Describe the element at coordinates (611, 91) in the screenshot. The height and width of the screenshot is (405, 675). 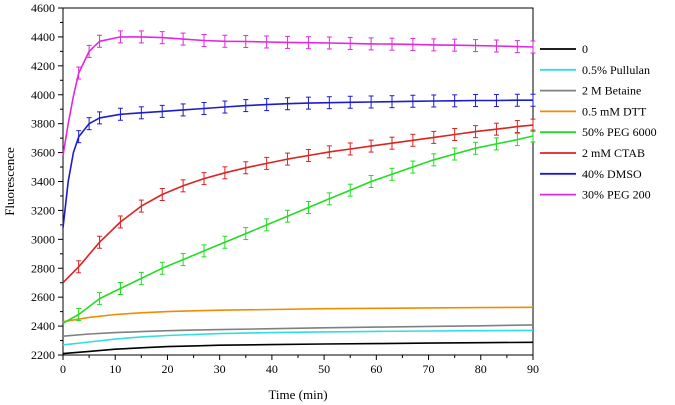
I see `legend-label: 2 M Betaine` at that location.